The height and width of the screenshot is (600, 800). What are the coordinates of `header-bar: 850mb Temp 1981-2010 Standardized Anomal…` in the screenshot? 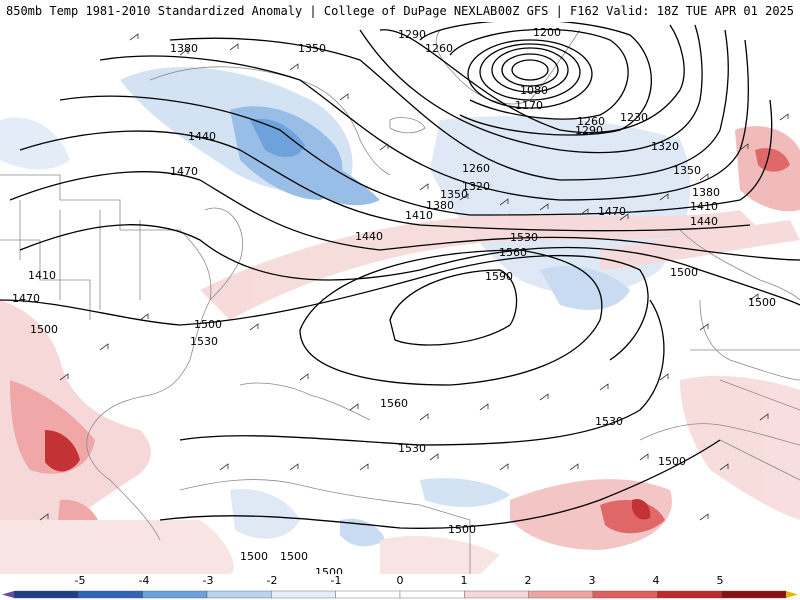 It's located at (400, 11).